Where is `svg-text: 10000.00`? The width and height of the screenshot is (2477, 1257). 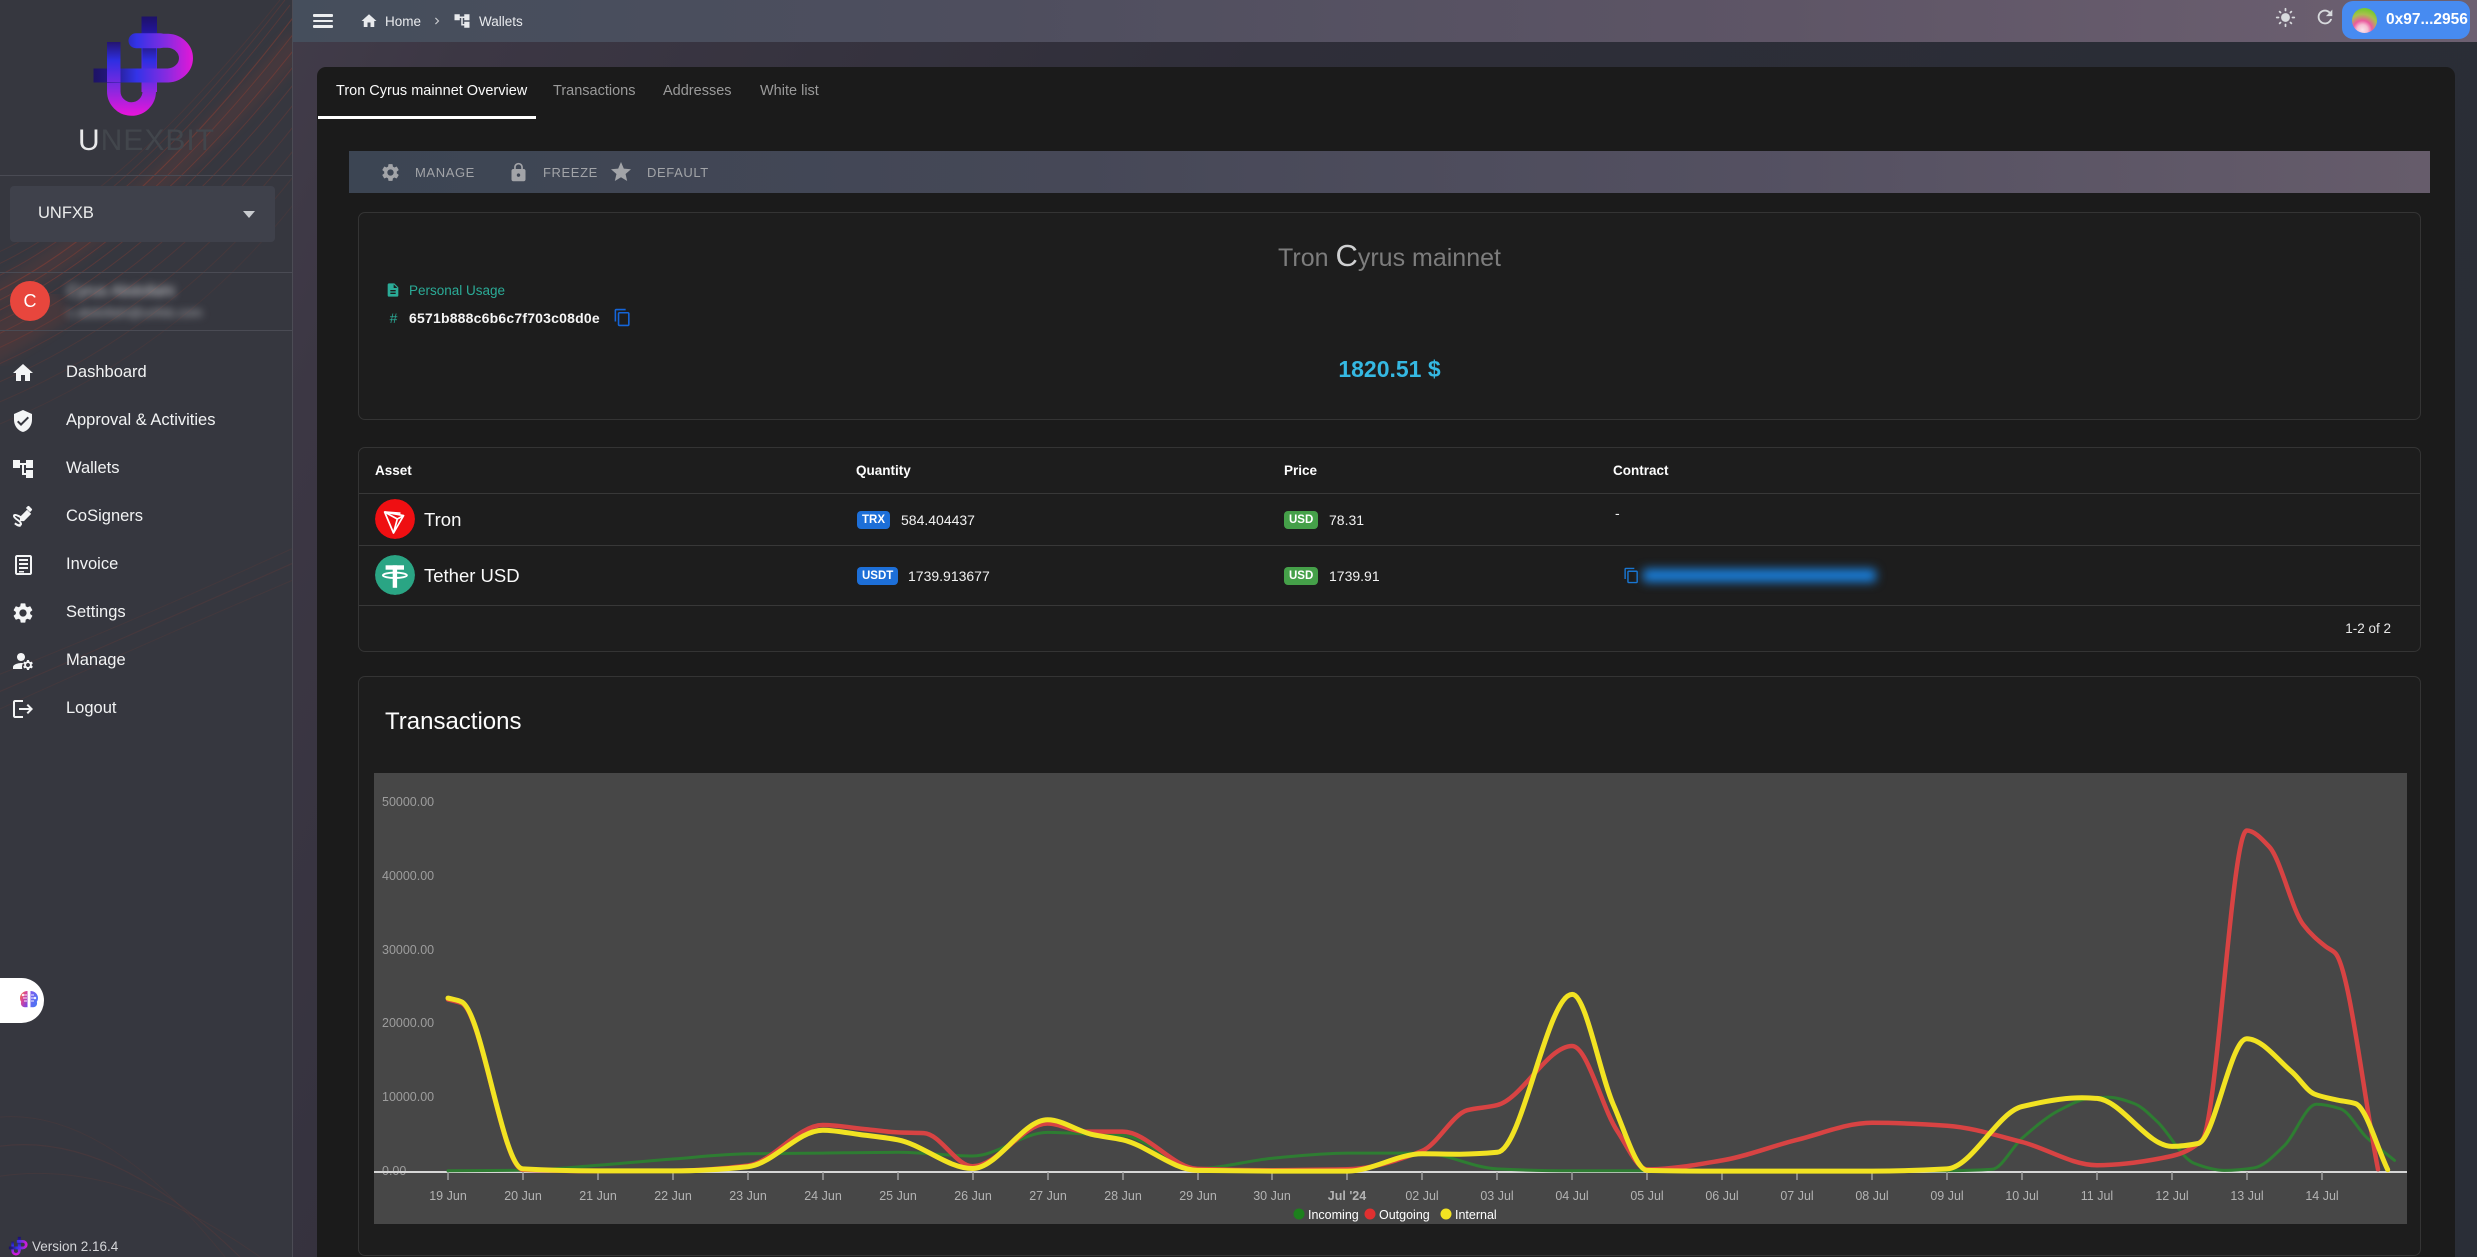 svg-text: 10000.00 is located at coordinates (408, 1097).